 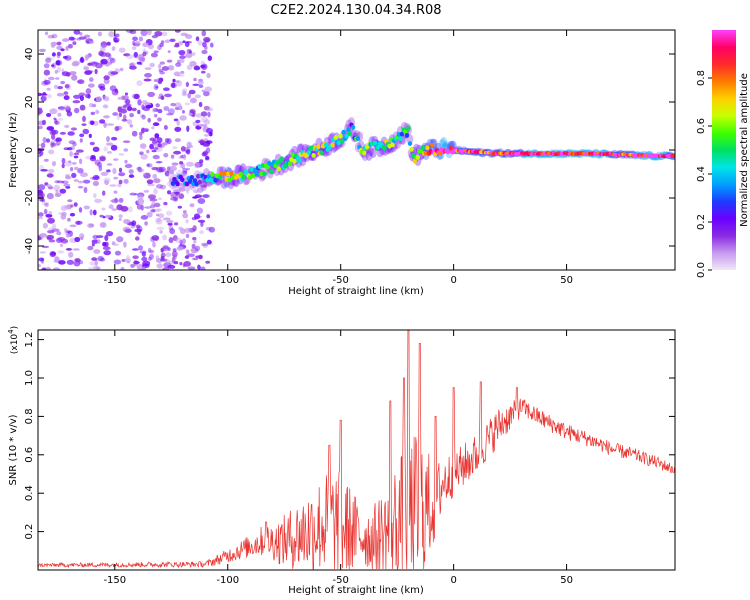 I want to click on spec-x-tick-label: -100, so click(x=227, y=280).